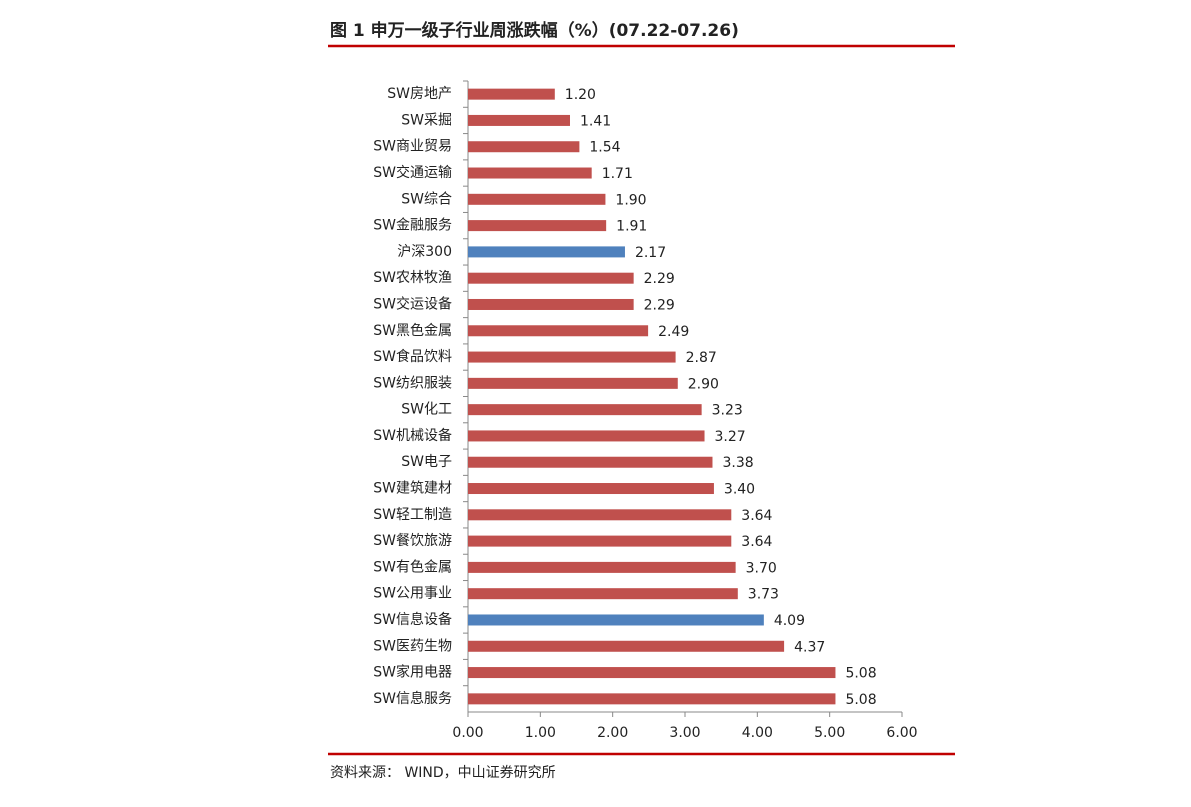  I want to click on x-tick-label: 1.00, so click(540, 733).